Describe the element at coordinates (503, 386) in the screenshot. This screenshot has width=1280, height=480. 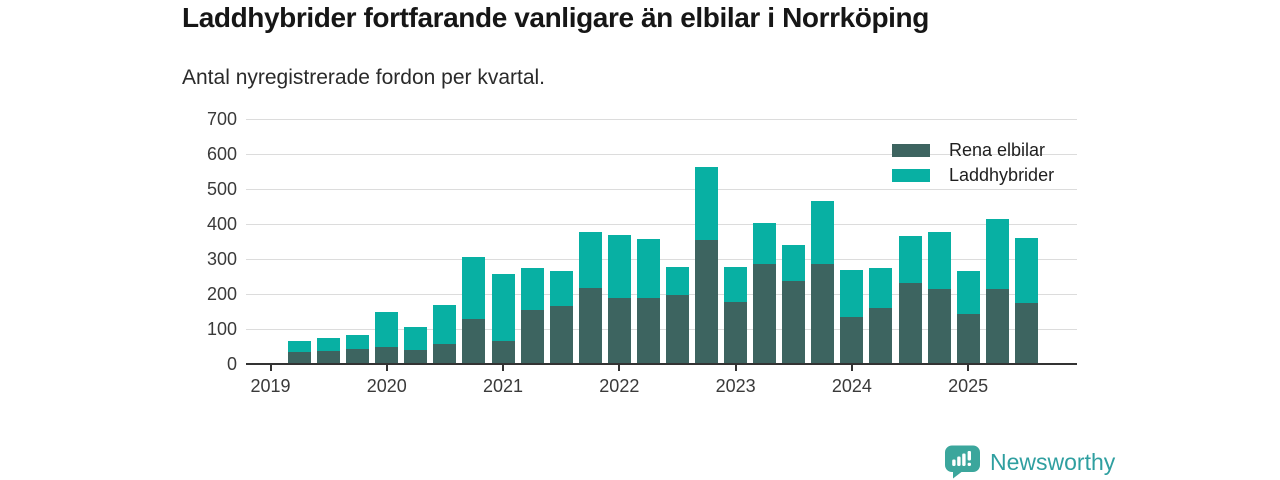
I see `x-axis-label: 2021` at that location.